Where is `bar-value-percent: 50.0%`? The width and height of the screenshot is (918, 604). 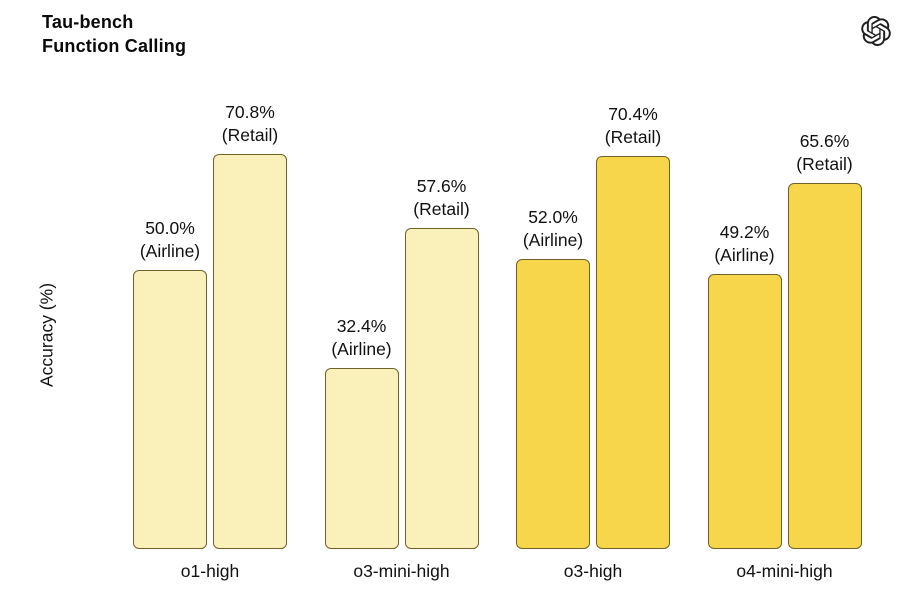 bar-value-percent: 50.0% is located at coordinates (170, 228).